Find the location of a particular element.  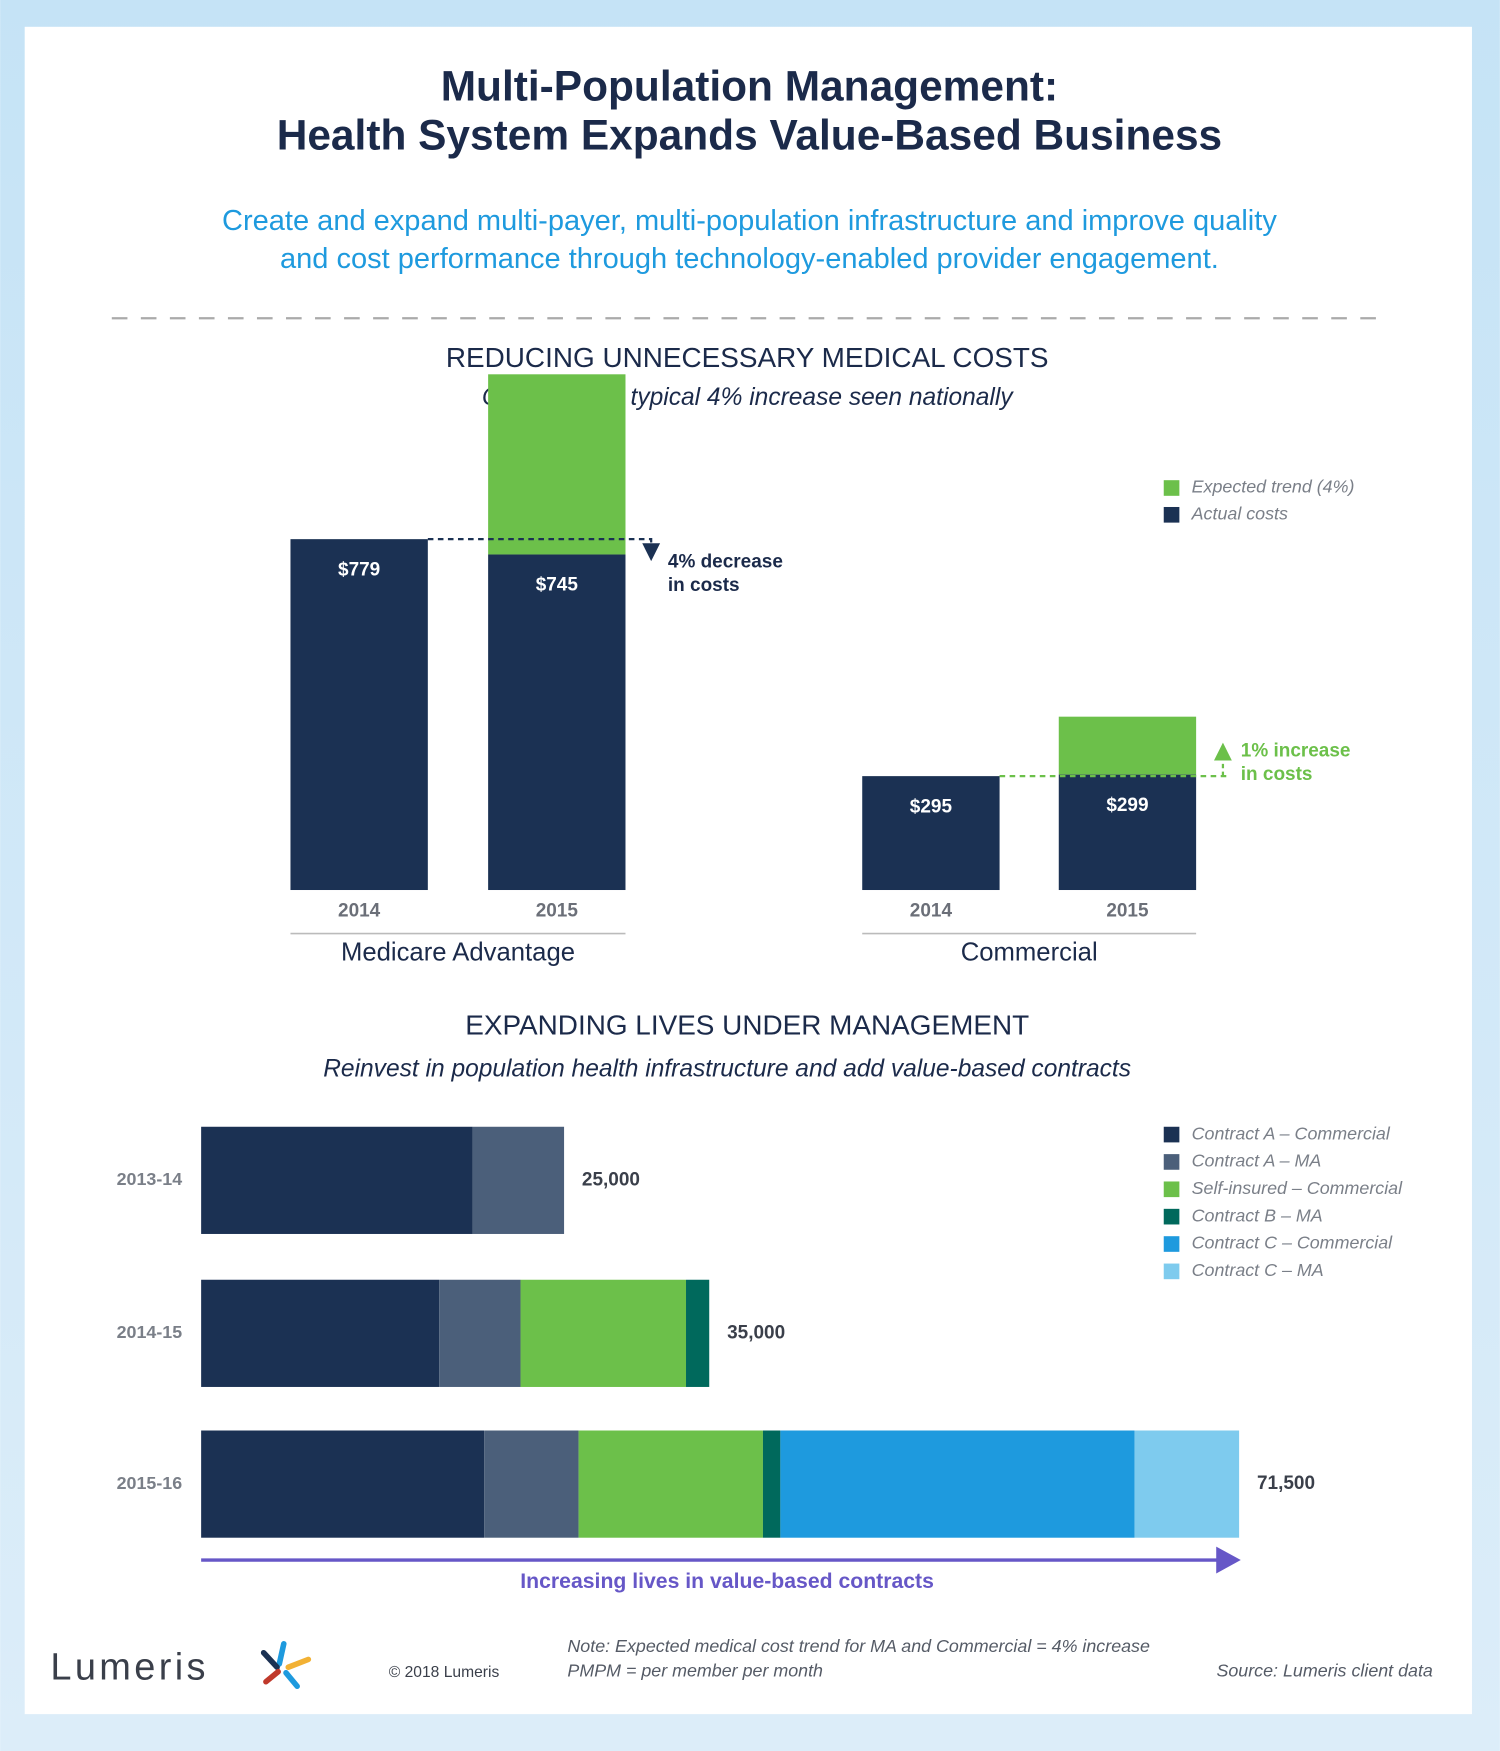

value-label: $745 is located at coordinates (557, 585).